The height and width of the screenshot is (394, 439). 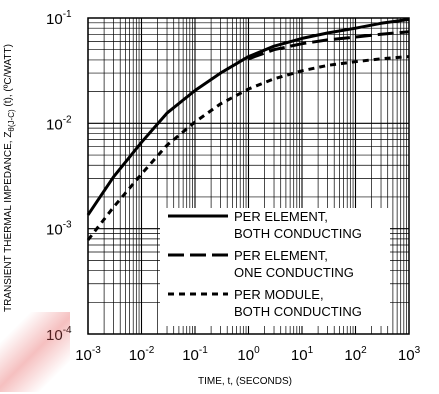 I want to click on x-tick-exponent: -2, so click(x=149, y=350).